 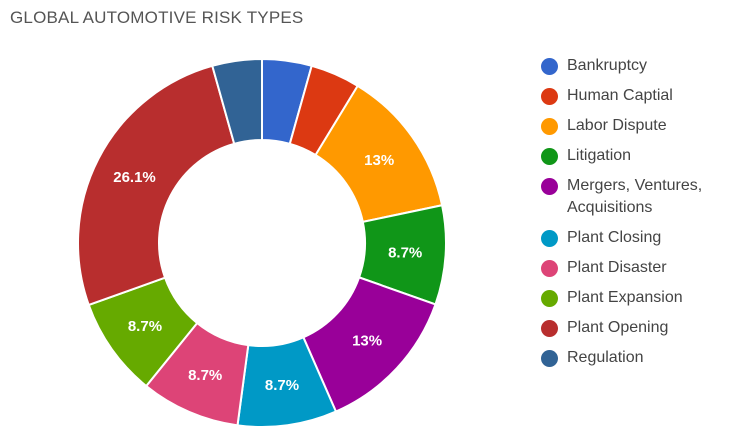 What do you see at coordinates (617, 125) in the screenshot?
I see `legend-label: Labor Dispute` at bounding box center [617, 125].